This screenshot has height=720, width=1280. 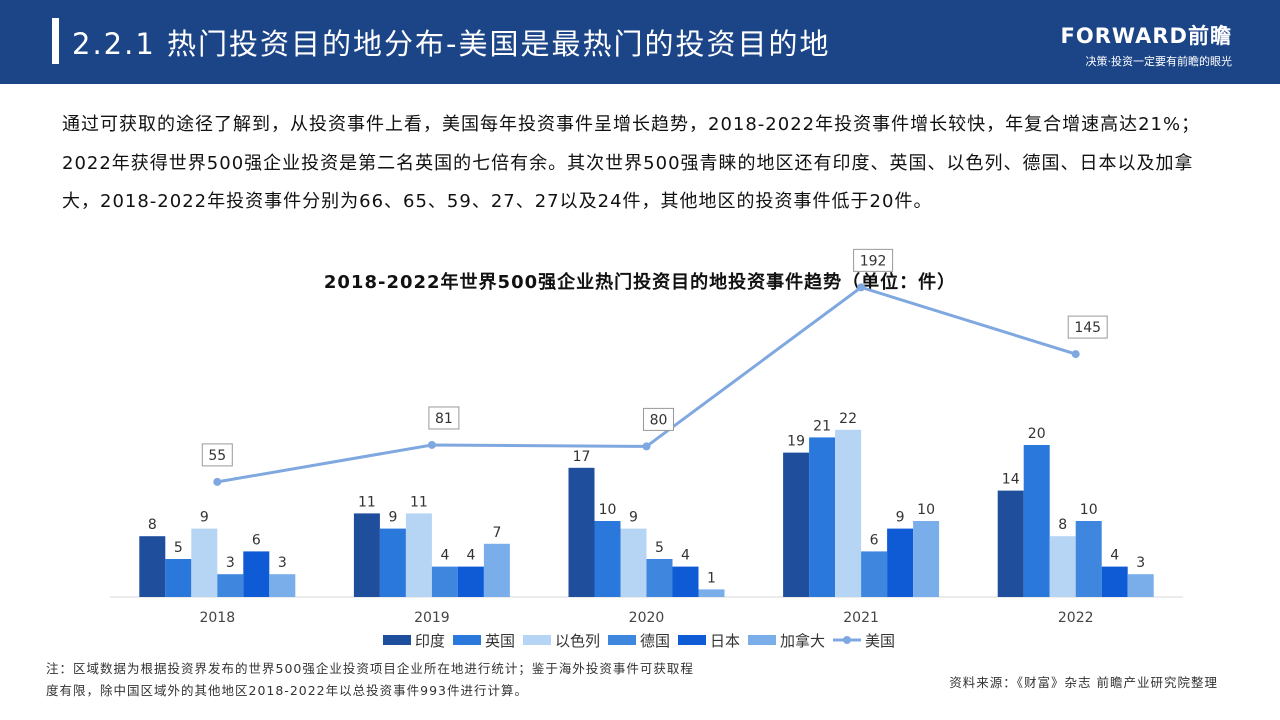 What do you see at coordinates (1075, 354) in the screenshot?
I see `line-point-2022` at bounding box center [1075, 354].